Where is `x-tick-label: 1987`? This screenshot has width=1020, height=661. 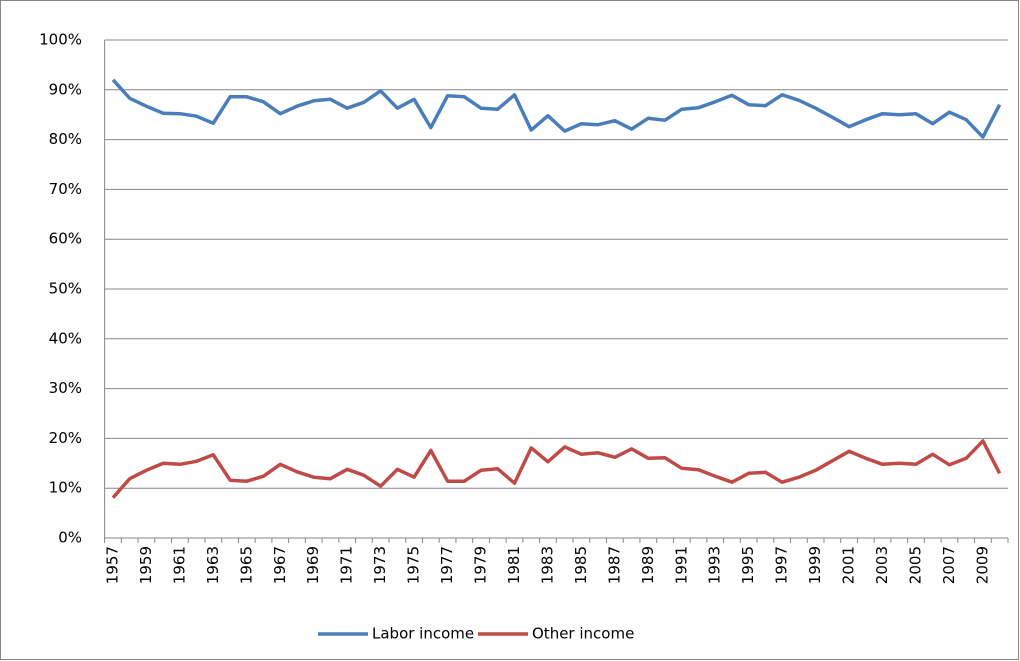
x-tick-label: 1987 is located at coordinates (614, 565).